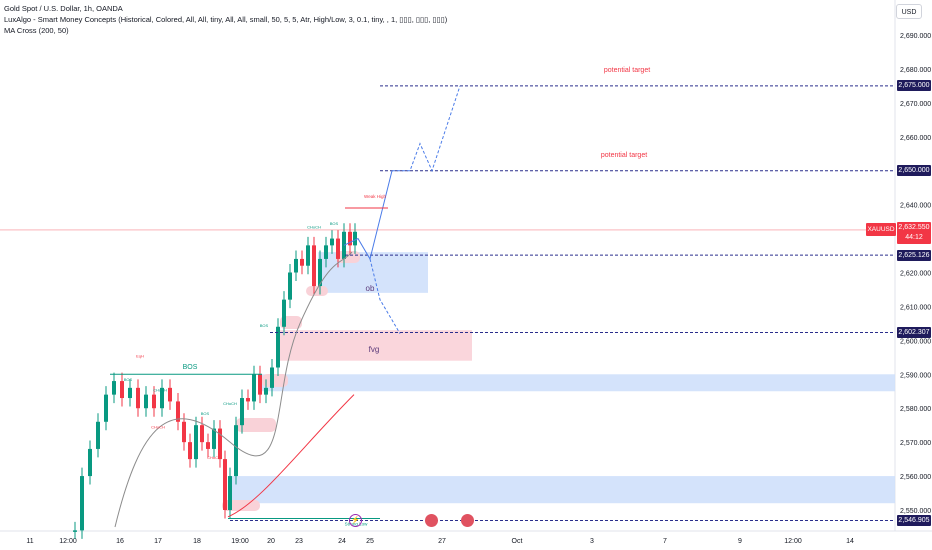 This screenshot has height=550, width=932. What do you see at coordinates (881, 229) in the screenshot?
I see `symbol-tag: XAUUSD` at bounding box center [881, 229].